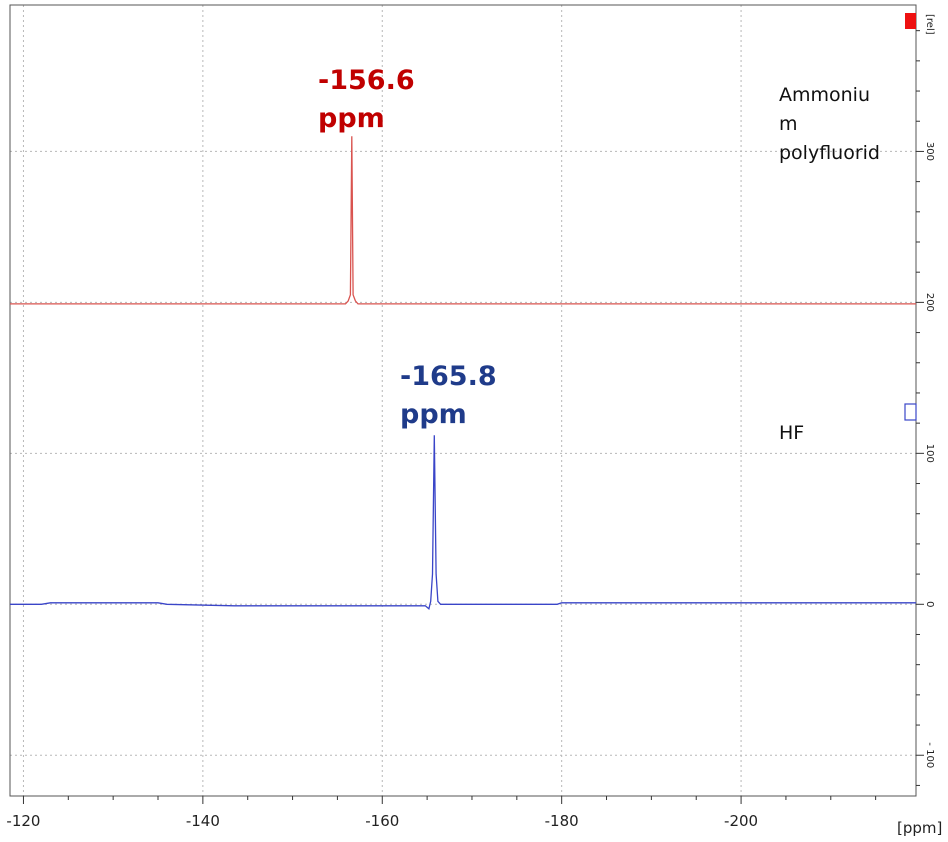  What do you see at coordinates (366, 80) in the screenshot?
I see `peak-annotation-value: -156.6` at bounding box center [366, 80].